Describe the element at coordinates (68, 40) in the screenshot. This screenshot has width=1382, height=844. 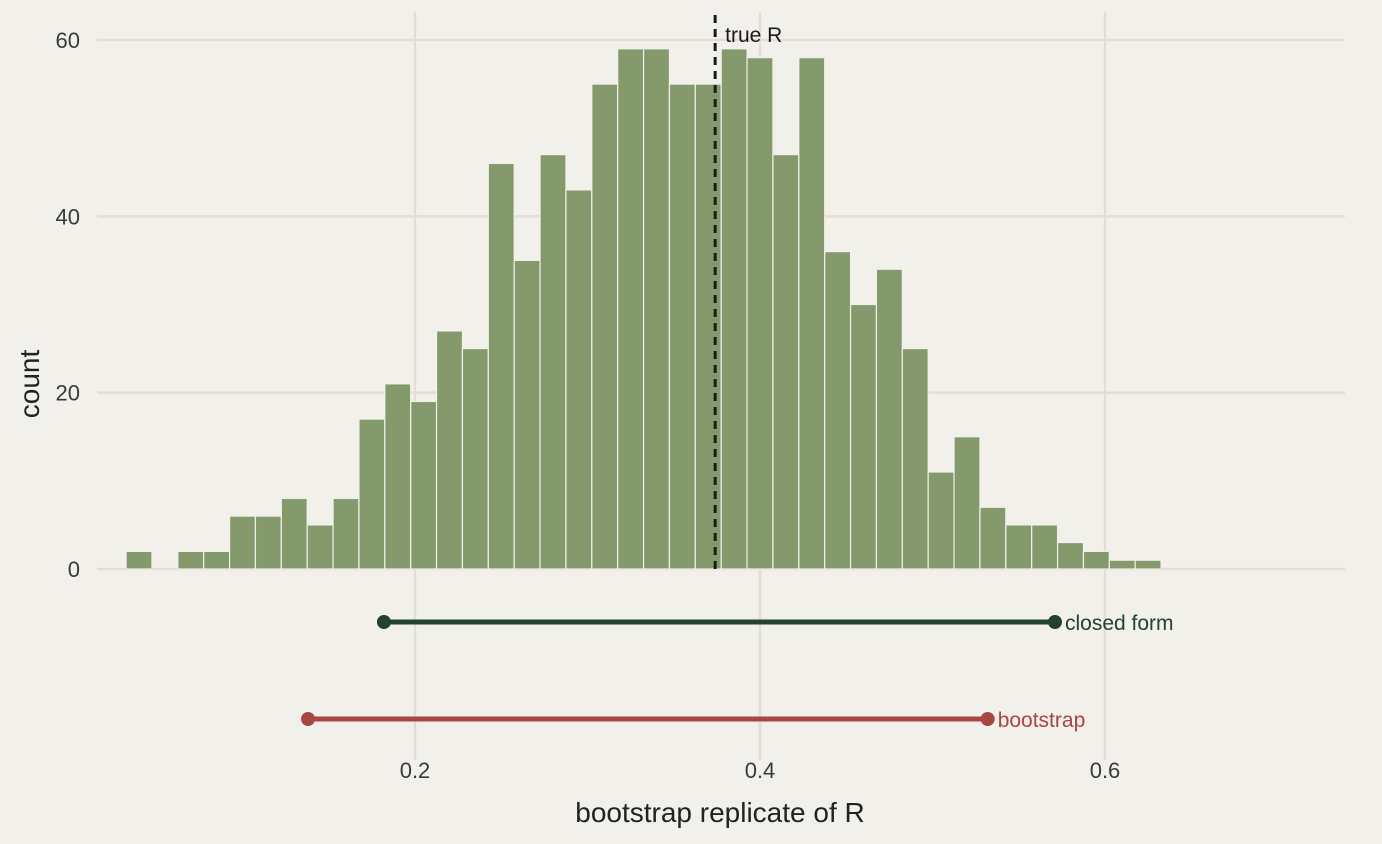
I see `y-tick-label: 60` at that location.